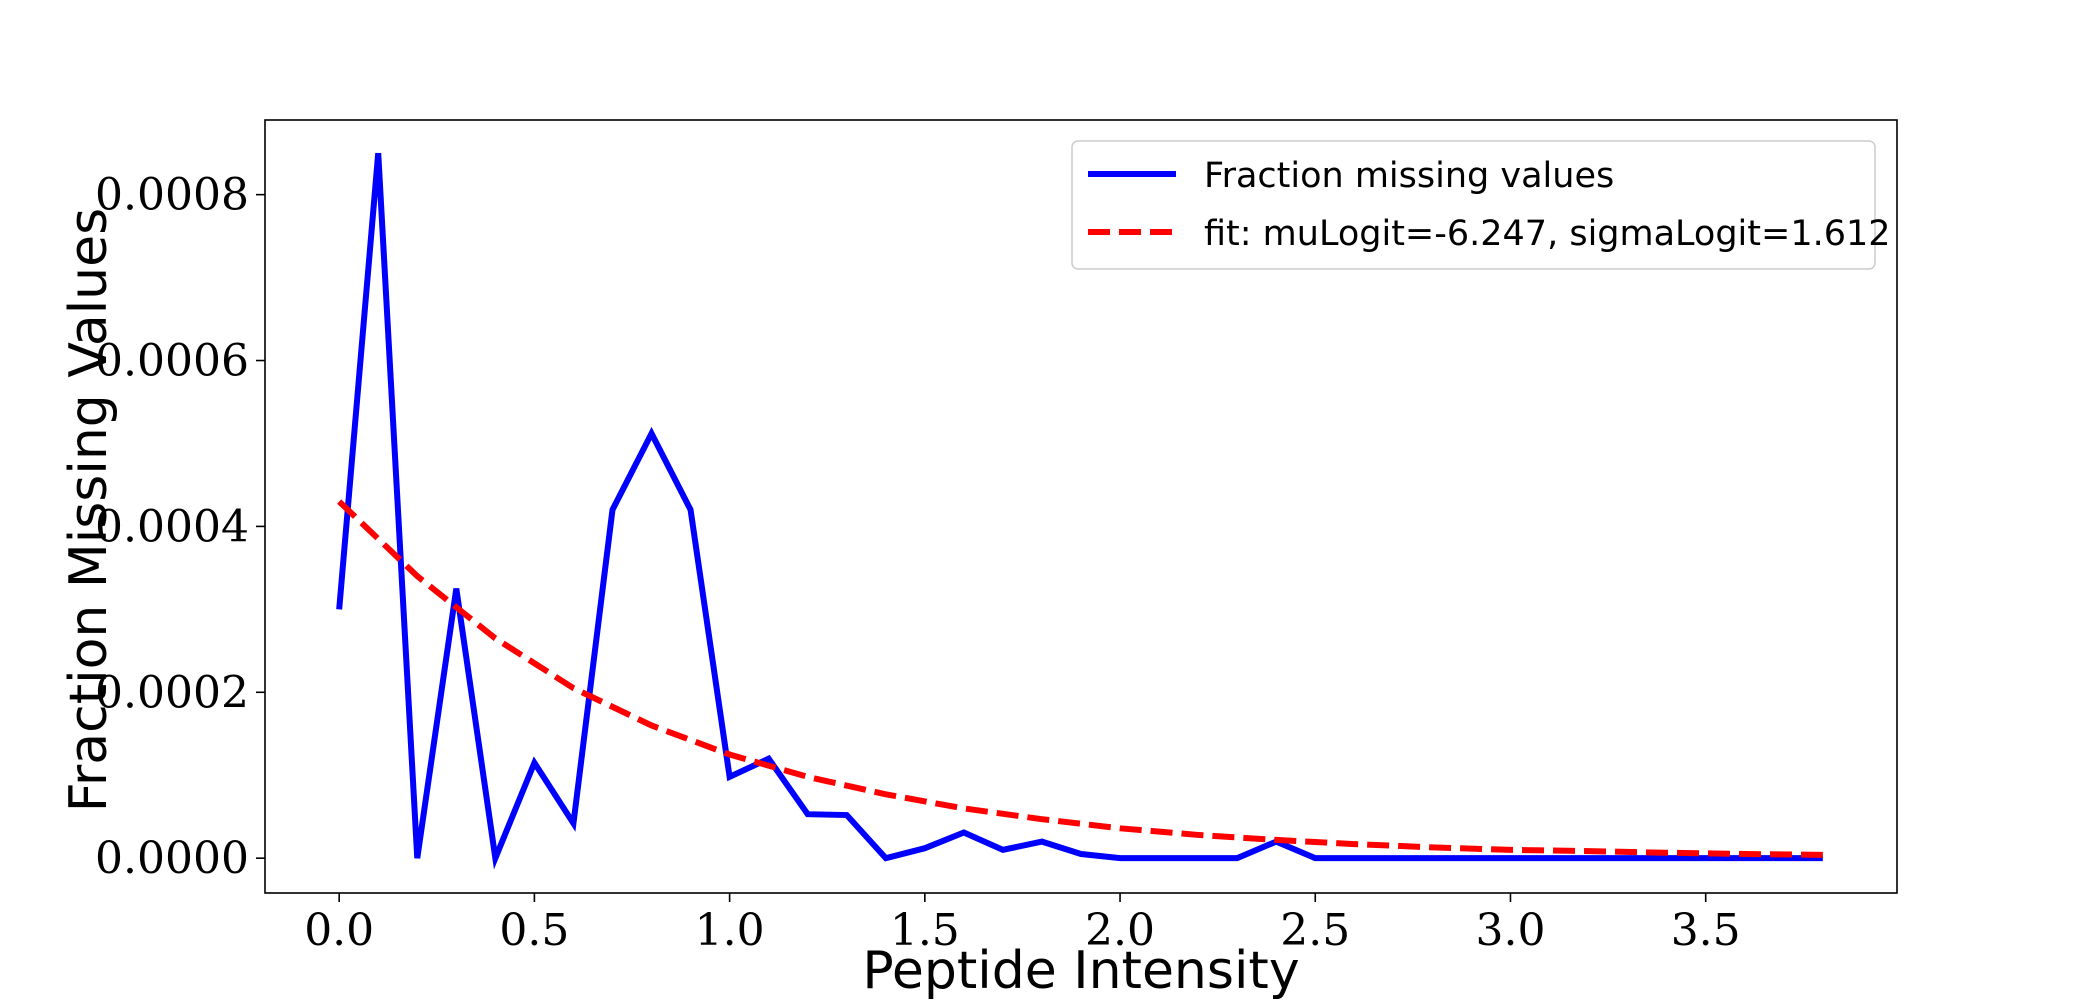 This screenshot has height=1000, width=2100. What do you see at coordinates (1706, 930) in the screenshot?
I see `x-tick-label: 3.5` at bounding box center [1706, 930].